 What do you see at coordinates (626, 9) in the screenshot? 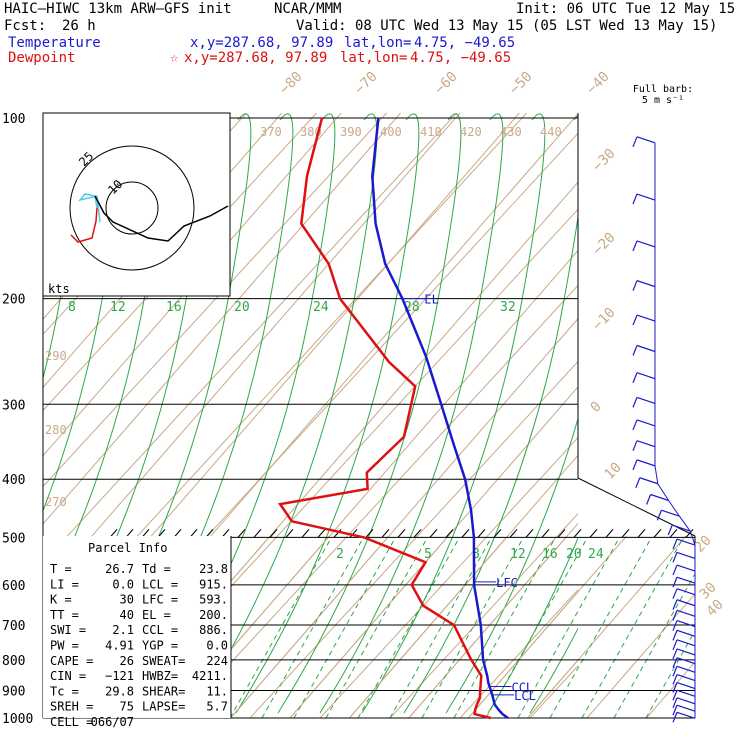
I see `init-time: Init: 06 UTC Tue 12 May 15` at bounding box center [626, 9].